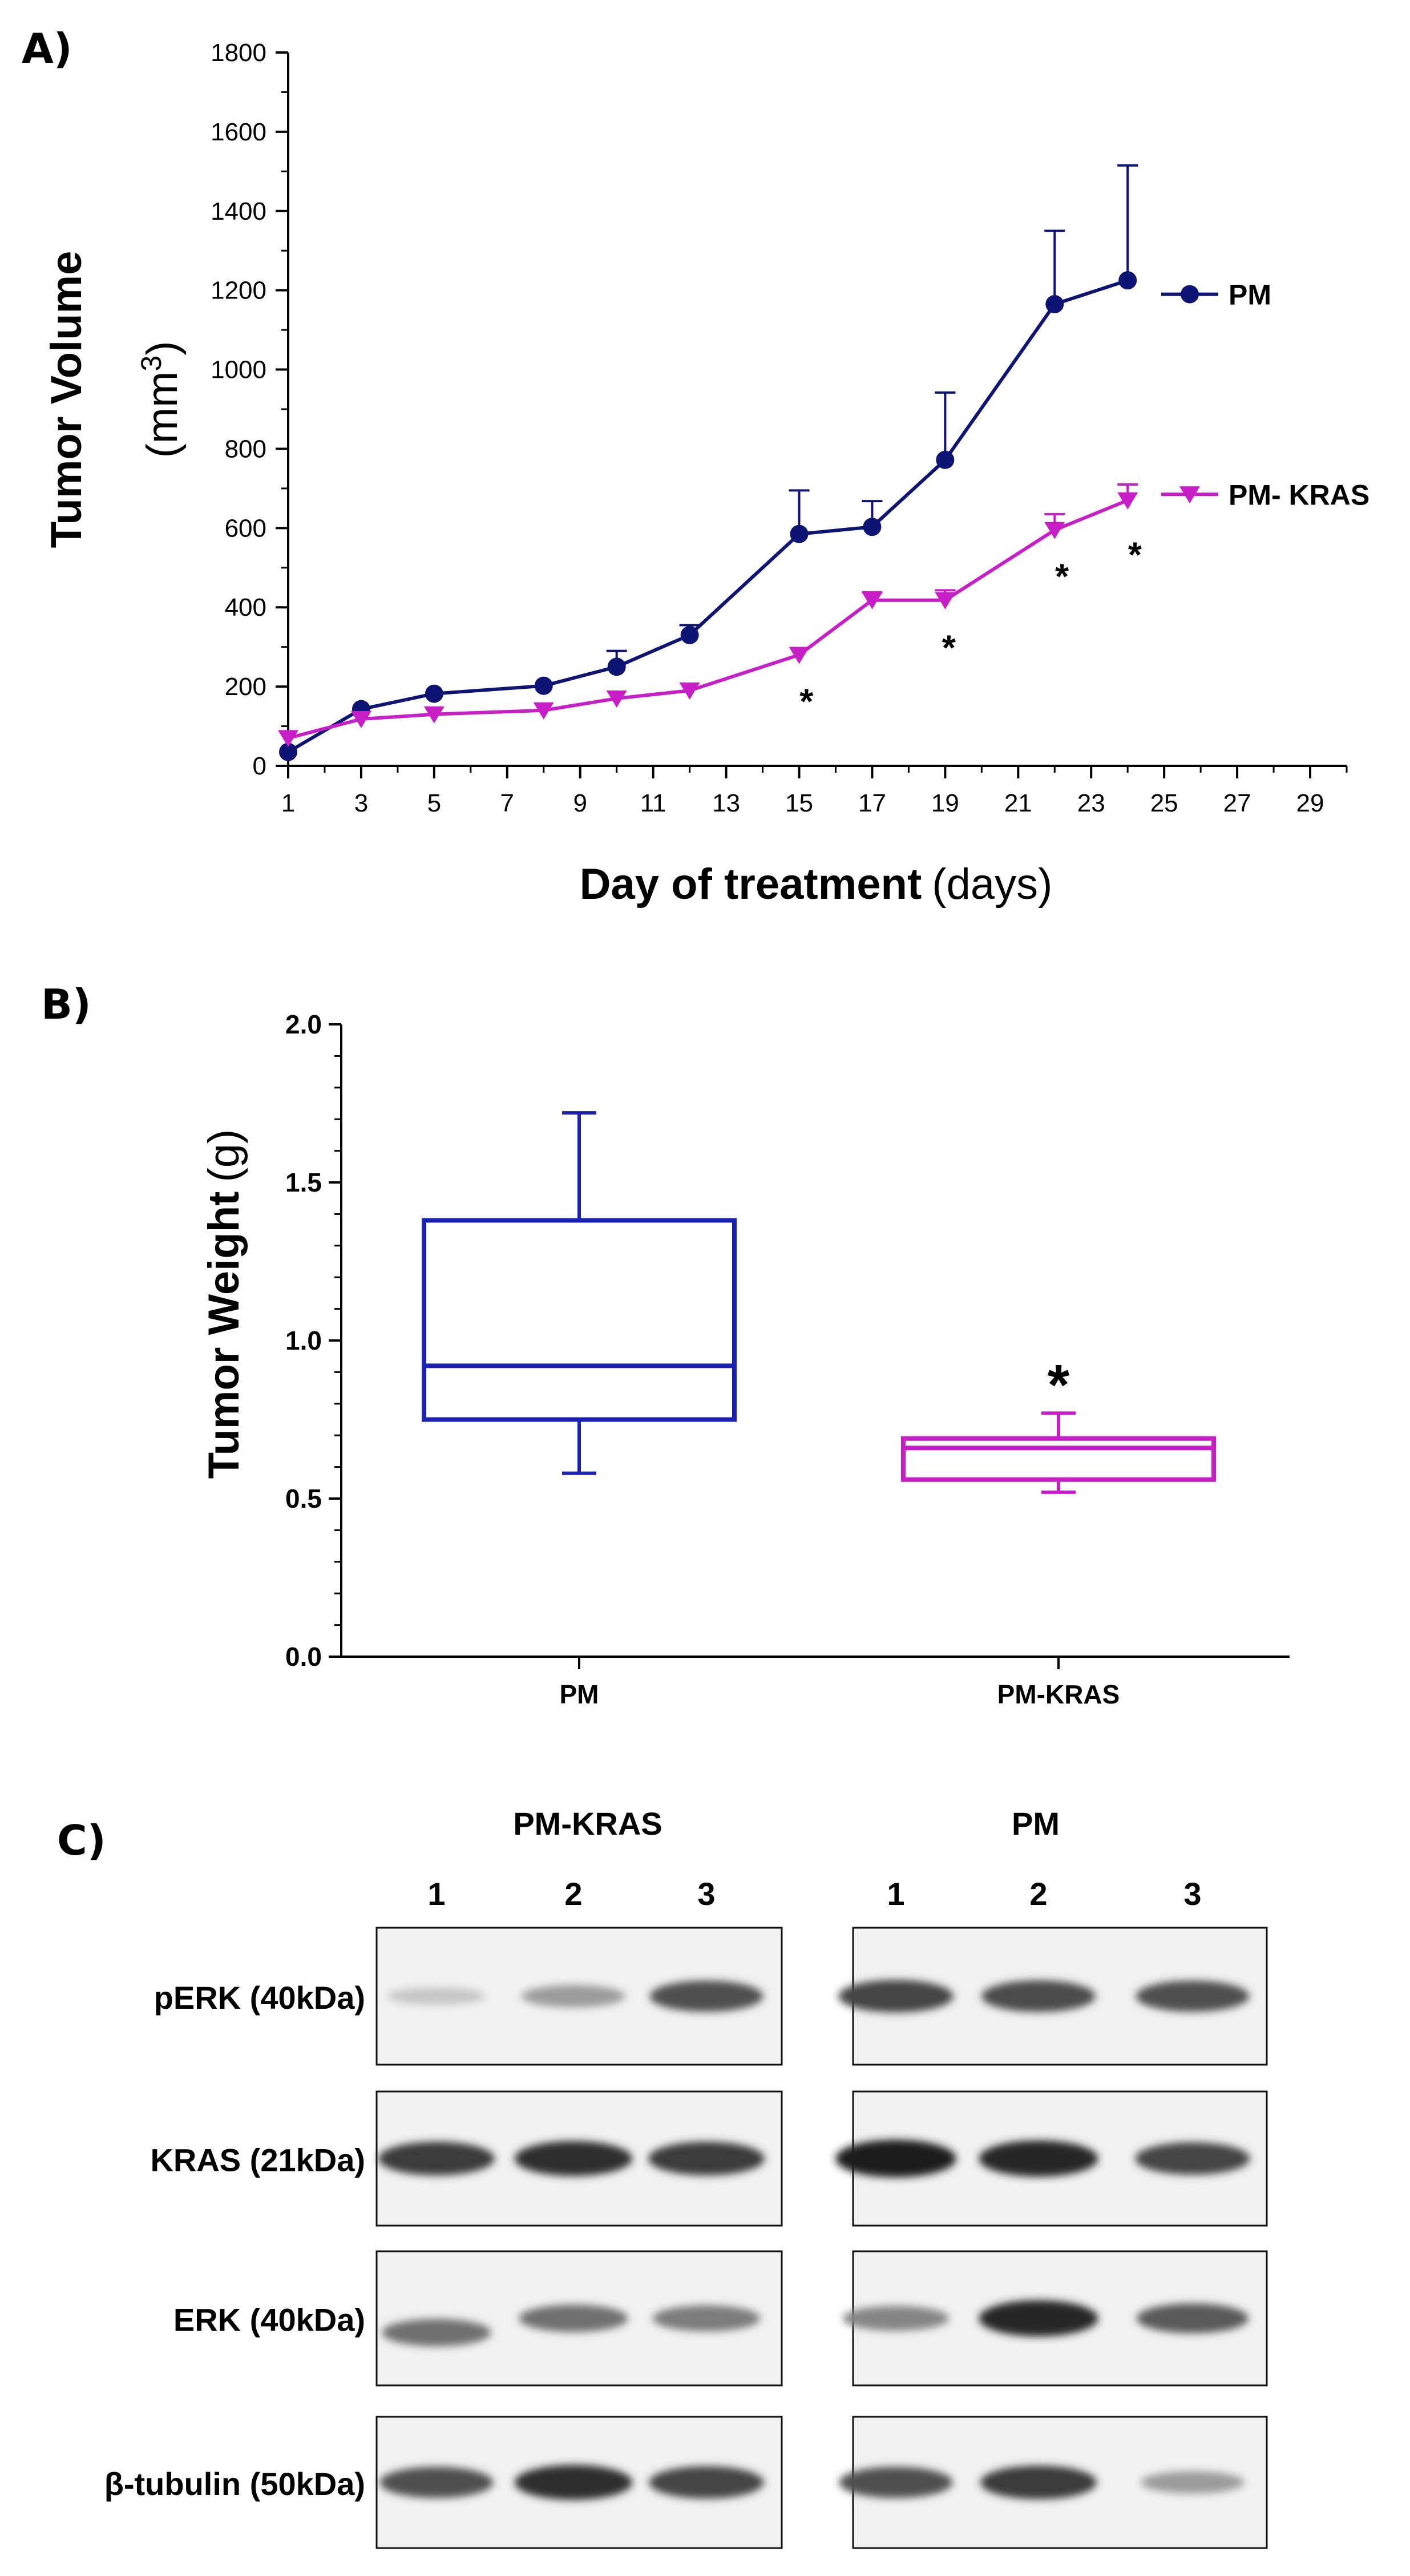 This screenshot has height=2576, width=1410. What do you see at coordinates (66, 399) in the screenshot?
I see `chart-a-y-axis-label: Tumor Volume` at bounding box center [66, 399].